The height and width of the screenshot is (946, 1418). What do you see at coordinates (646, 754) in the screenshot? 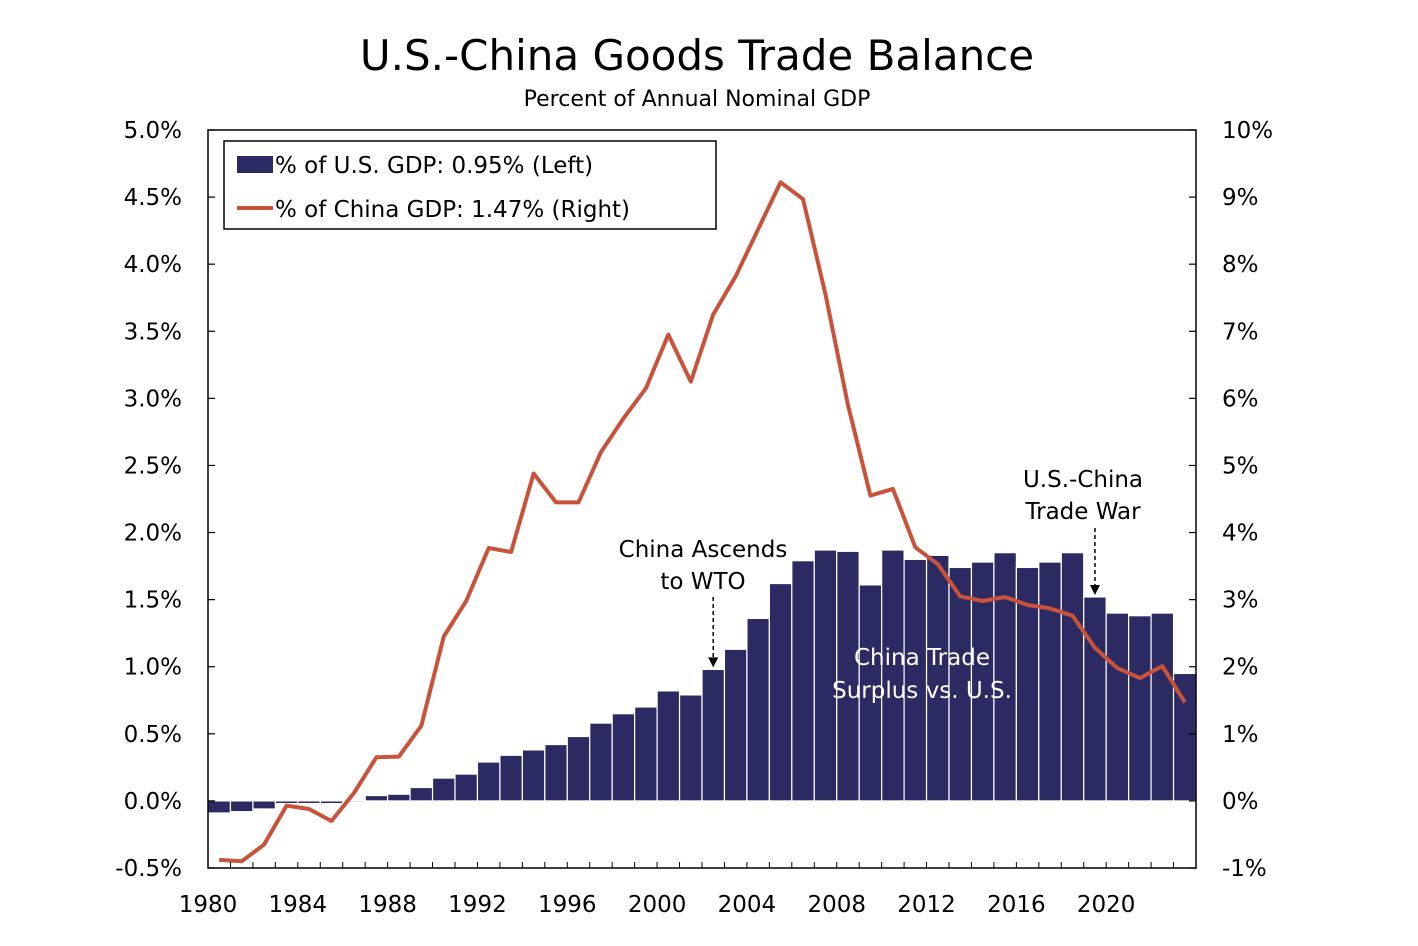
I see `bar-1999` at bounding box center [646, 754].